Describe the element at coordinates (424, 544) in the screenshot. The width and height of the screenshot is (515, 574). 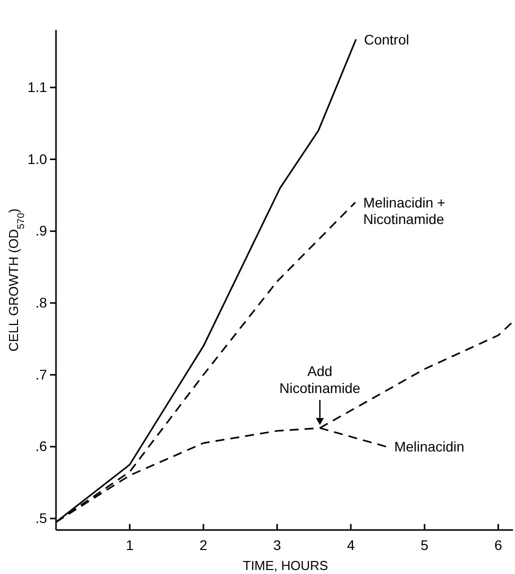
I see `x-tick-label: 5` at that location.